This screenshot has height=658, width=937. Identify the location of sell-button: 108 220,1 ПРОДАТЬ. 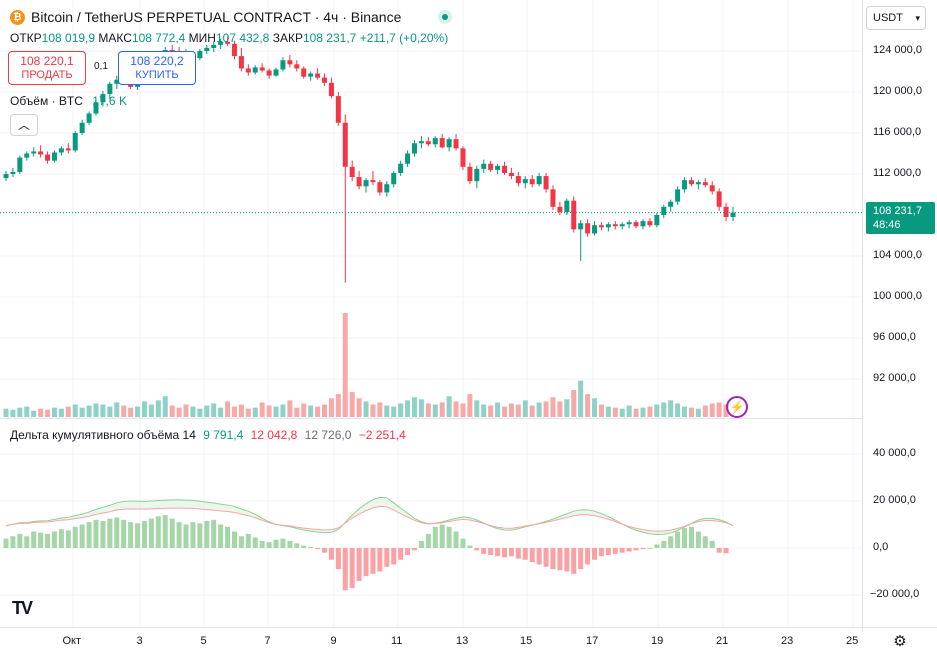
(47, 68).